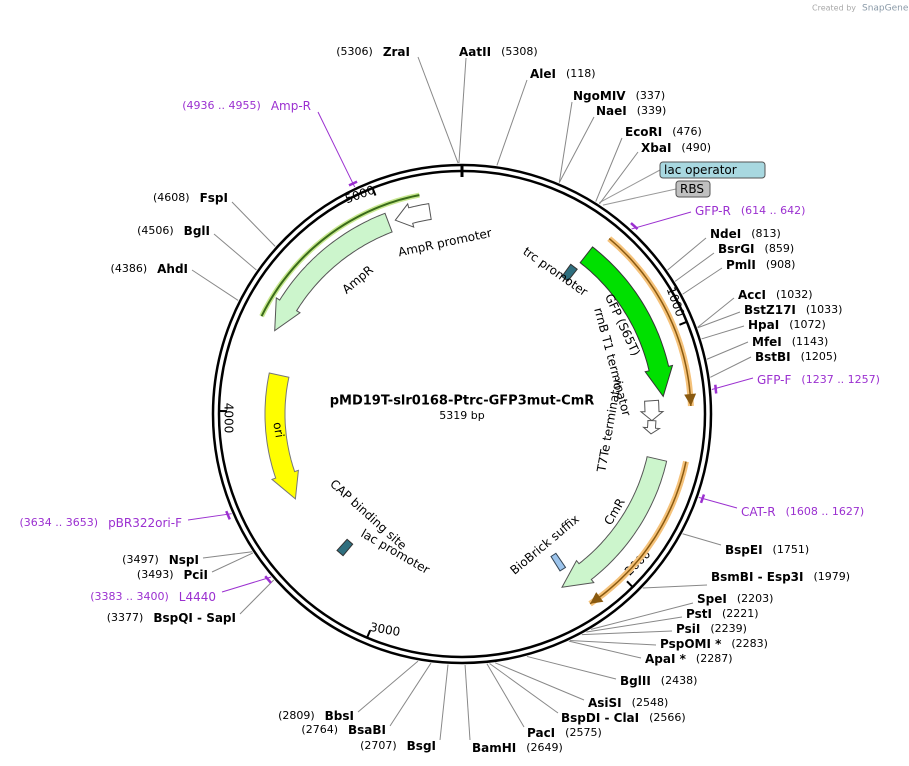 The width and height of the screenshot is (909, 766). What do you see at coordinates (712, 599) in the screenshot?
I see `site-name: SpeI` at bounding box center [712, 599].